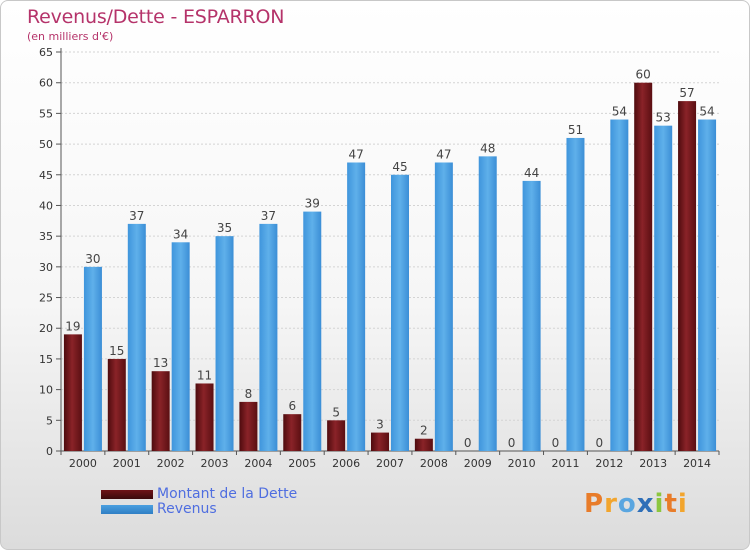 The width and height of the screenshot is (750, 550). What do you see at coordinates (346, 463) in the screenshot?
I see `x-tick-label: 2006` at bounding box center [346, 463].